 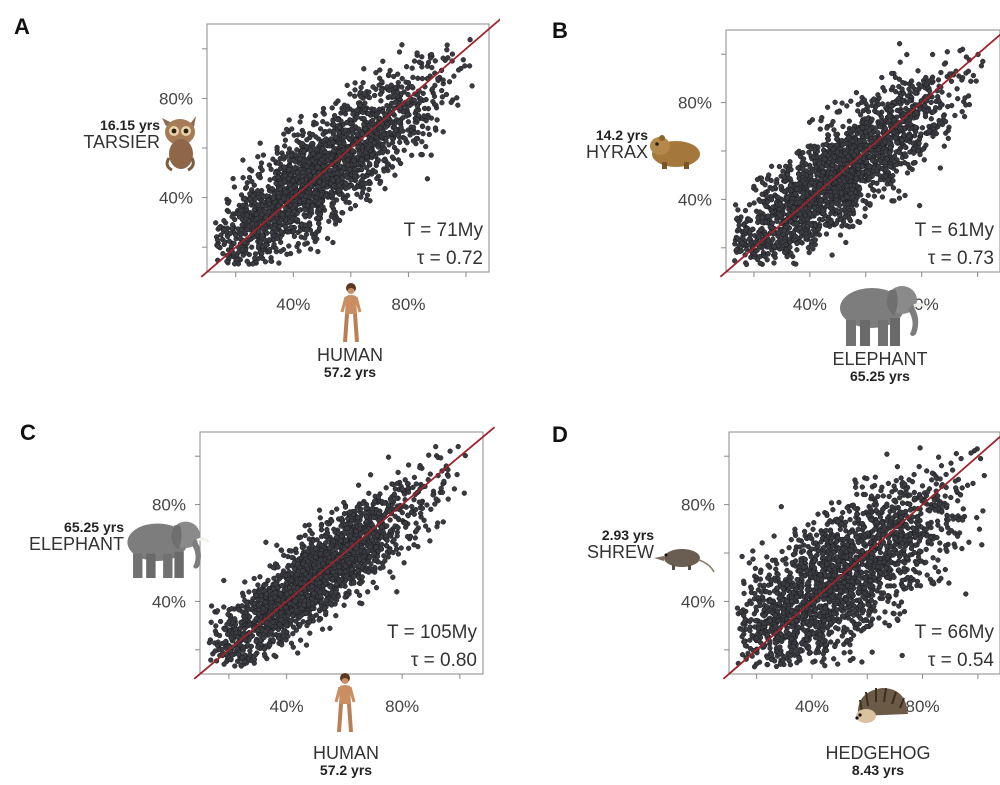 I want to click on hyrax-icon, so click(x=675, y=152).